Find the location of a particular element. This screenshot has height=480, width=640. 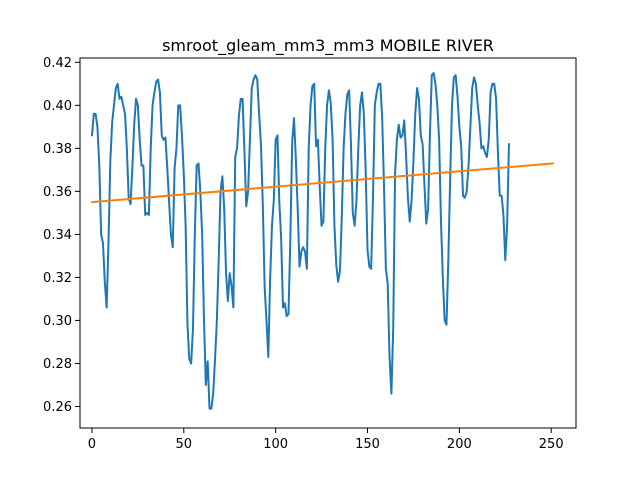

y-tick-label: 0.32 is located at coordinates (57, 278).